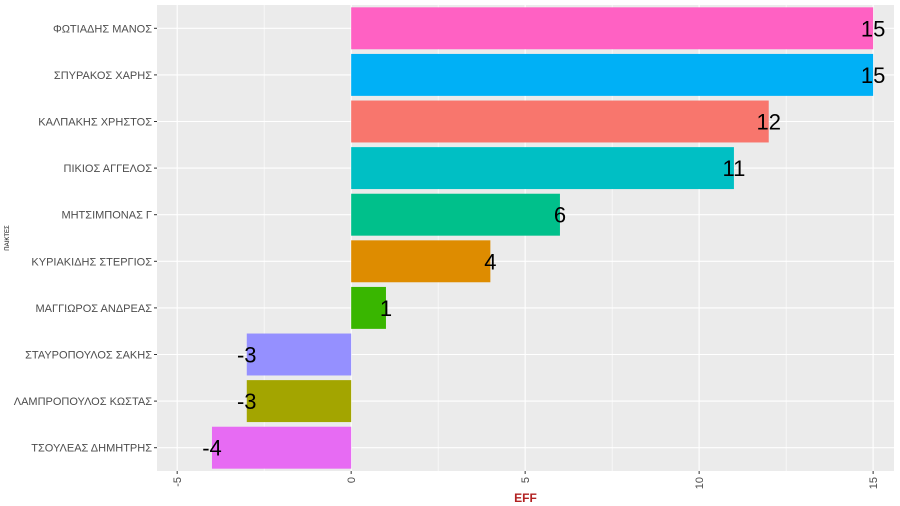 This screenshot has height=506, width=900. Describe the element at coordinates (490, 261) in the screenshot. I see `bar-value-label: 4` at that location.